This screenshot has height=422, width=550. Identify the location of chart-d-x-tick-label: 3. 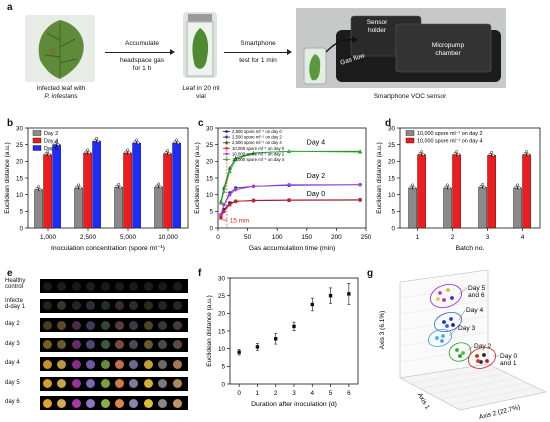
(488, 237).